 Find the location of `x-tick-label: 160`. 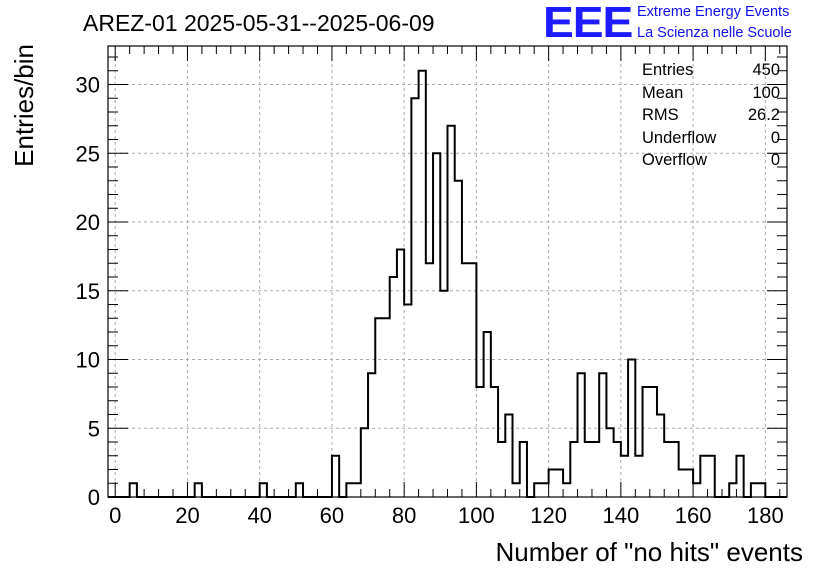

x-tick-label: 160 is located at coordinates (693, 515).